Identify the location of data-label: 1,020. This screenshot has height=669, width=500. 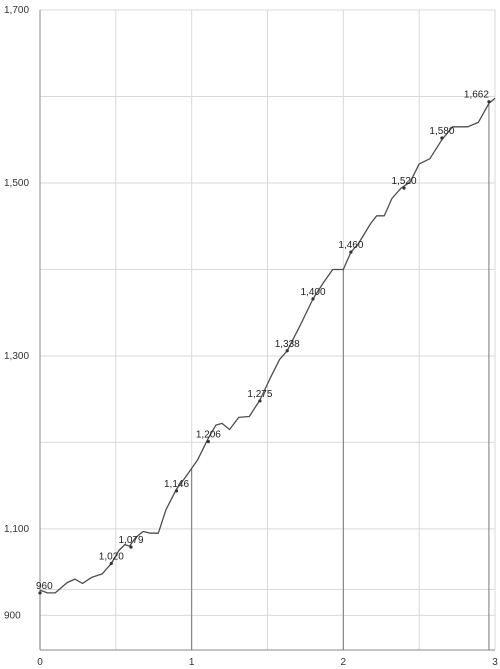
(111, 557).